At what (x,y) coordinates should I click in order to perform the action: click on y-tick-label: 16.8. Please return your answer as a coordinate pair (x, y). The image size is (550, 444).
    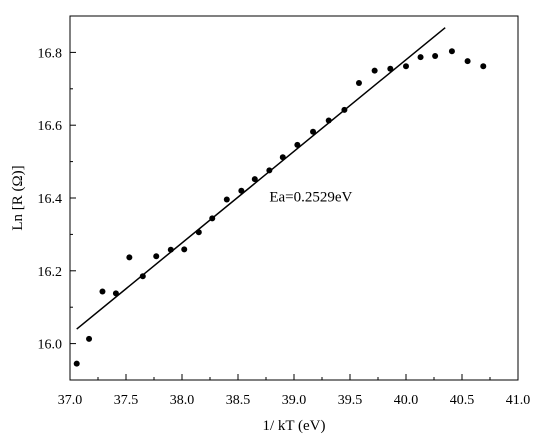
    Looking at the image, I should click on (50, 53).